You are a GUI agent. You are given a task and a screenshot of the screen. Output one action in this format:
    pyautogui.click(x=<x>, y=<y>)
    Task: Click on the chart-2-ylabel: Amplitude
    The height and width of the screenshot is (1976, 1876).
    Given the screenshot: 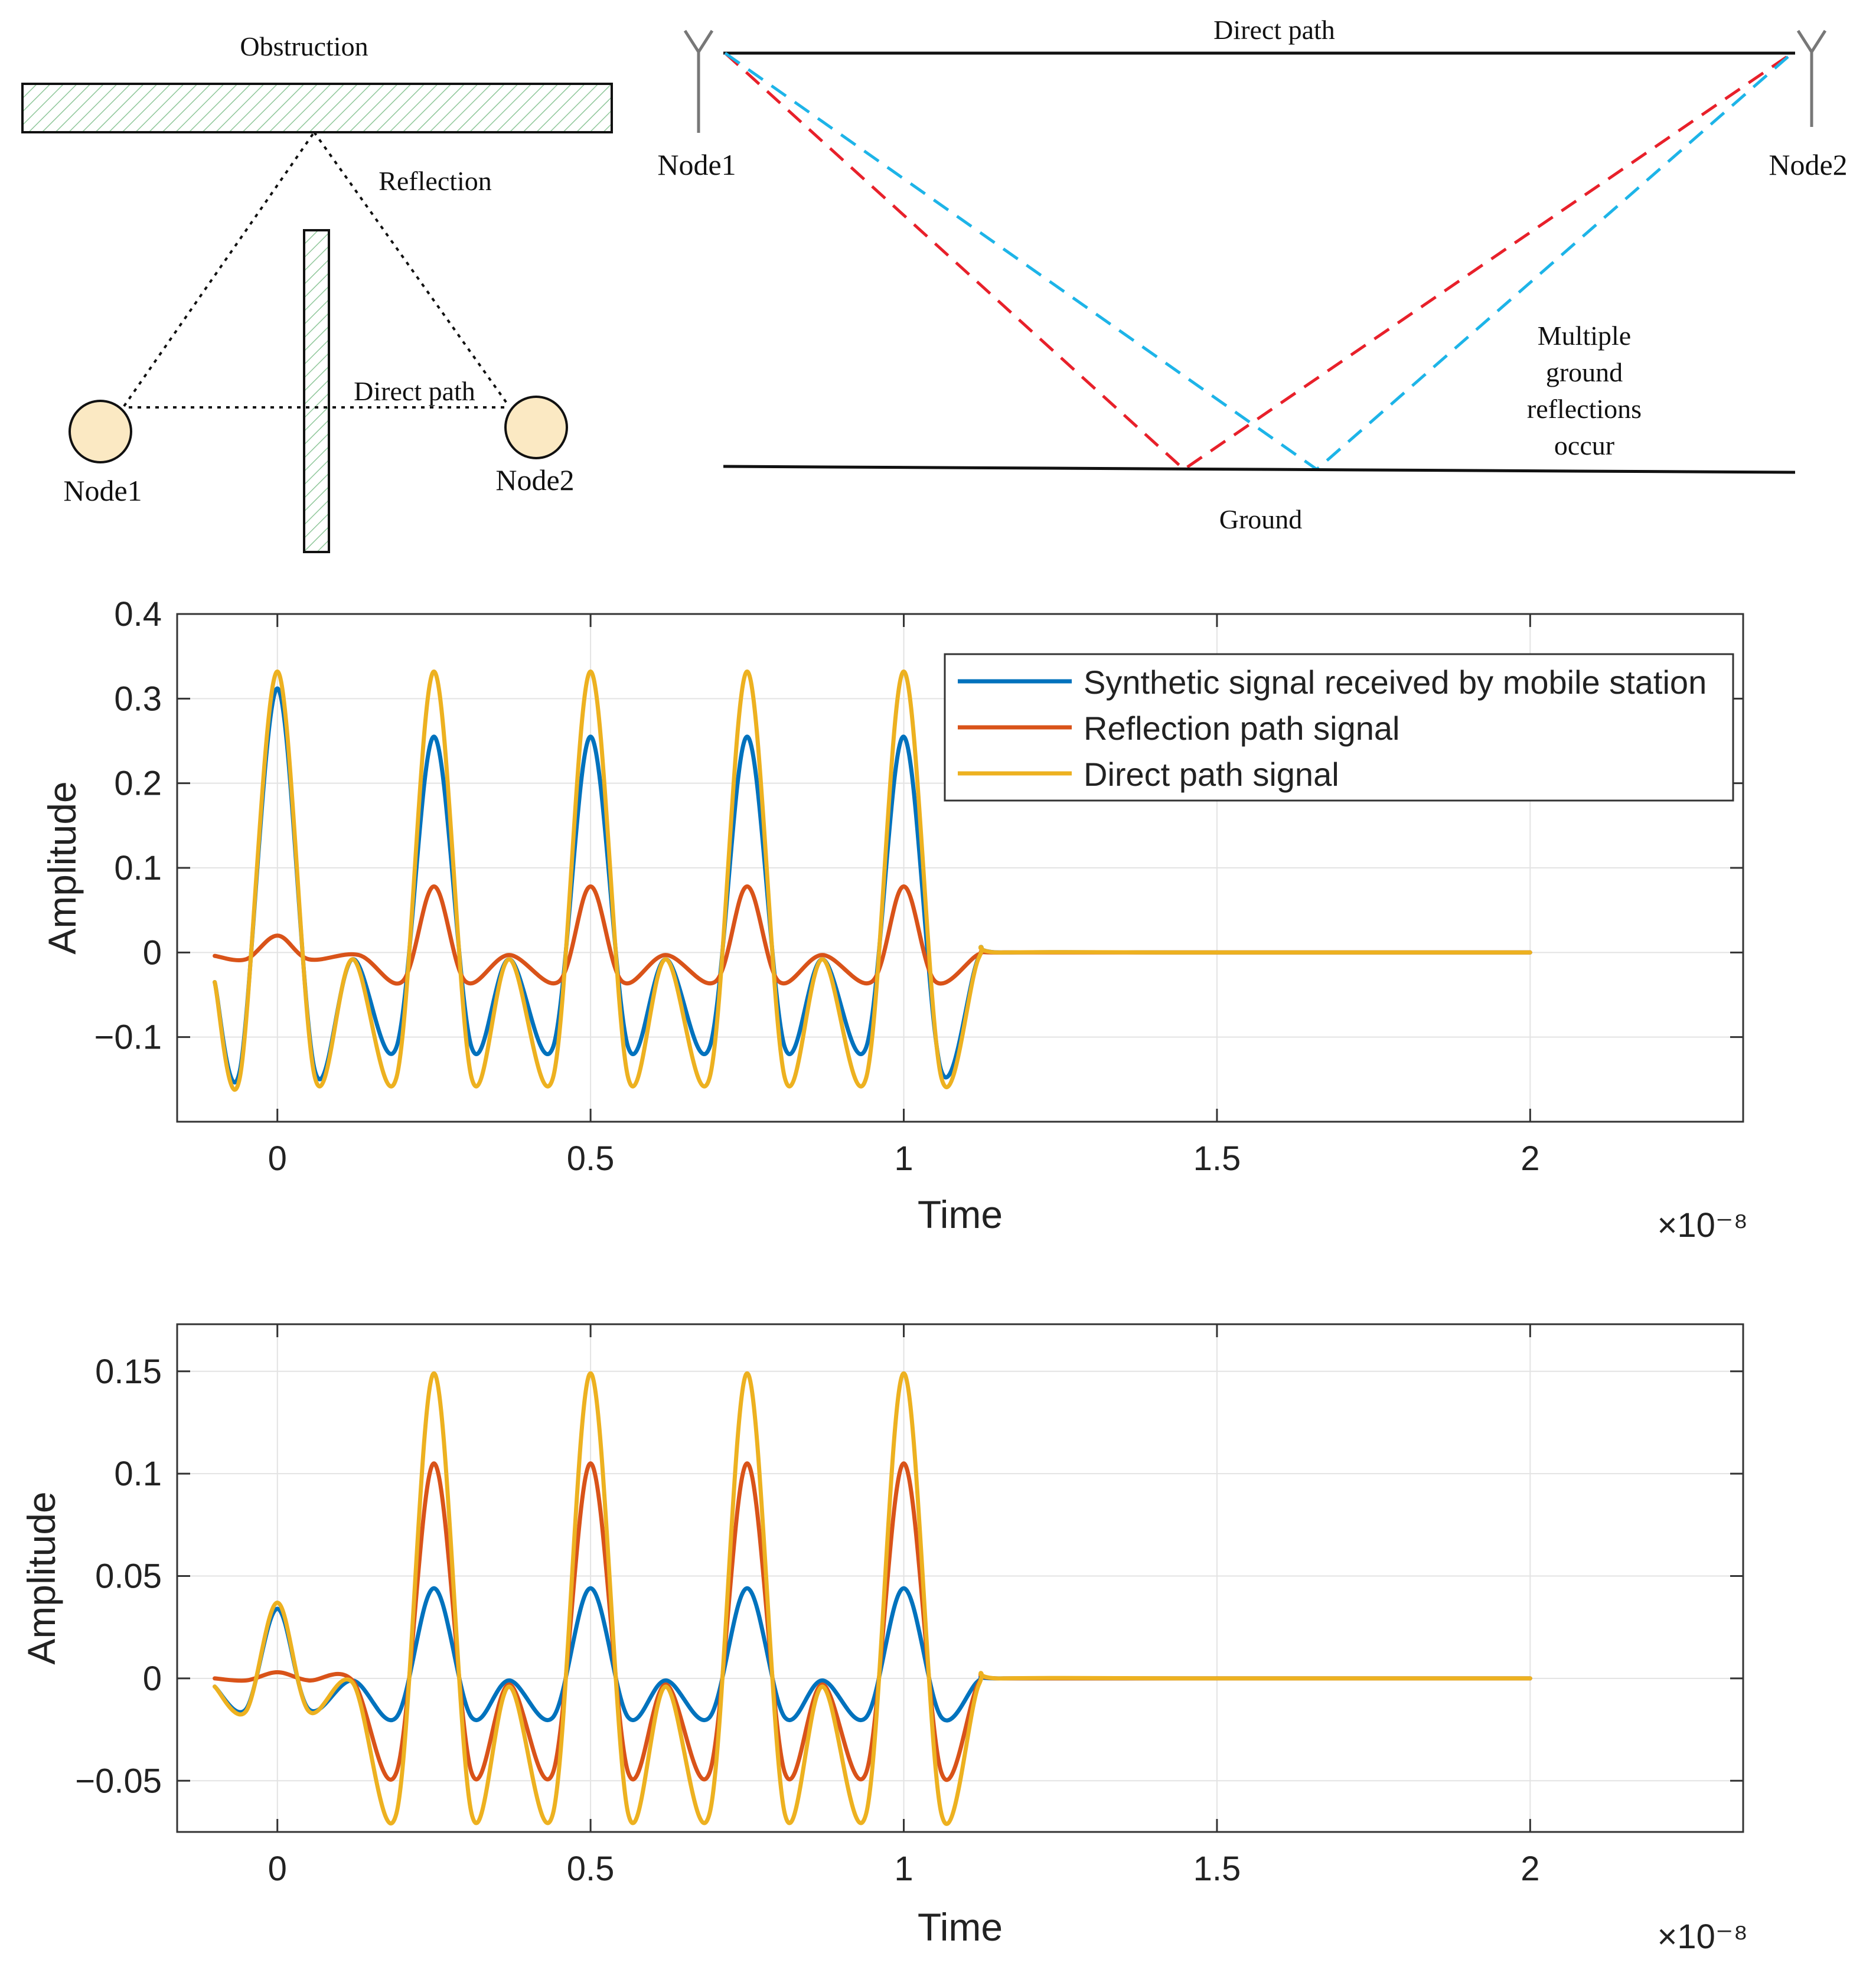 What is the action you would take?
    pyautogui.click(x=41, y=1578)
    